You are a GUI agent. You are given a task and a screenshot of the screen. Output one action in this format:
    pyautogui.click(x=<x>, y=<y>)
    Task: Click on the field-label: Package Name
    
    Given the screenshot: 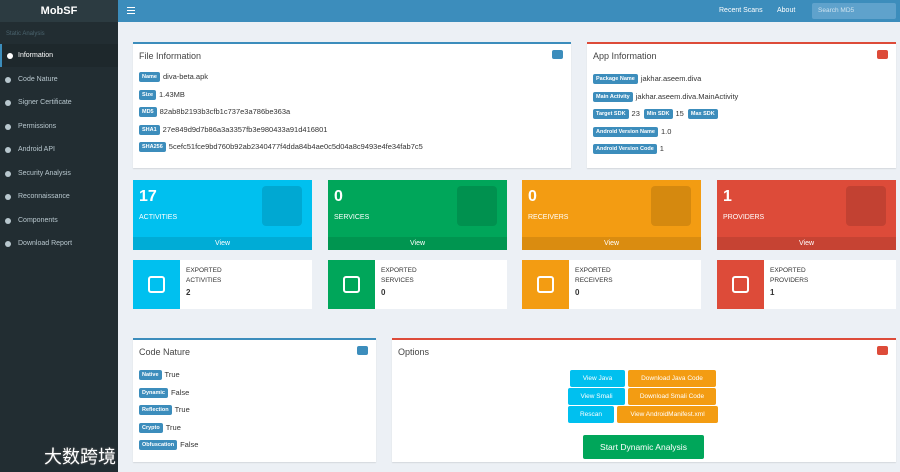 What is the action you would take?
    pyautogui.click(x=615, y=79)
    